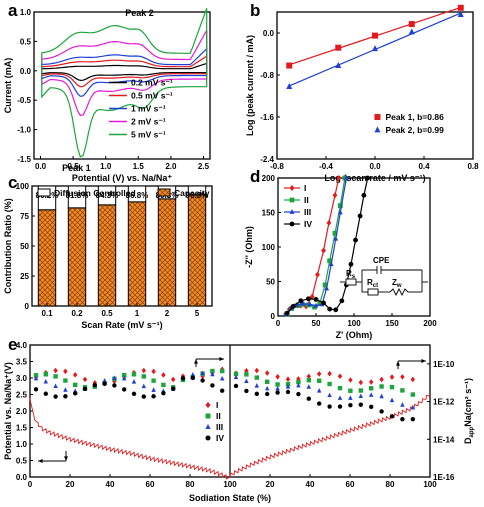 The height and width of the screenshot is (507, 484). Describe the element at coordinates (130, 438) in the screenshot. I see `discharge-curve` at that location.